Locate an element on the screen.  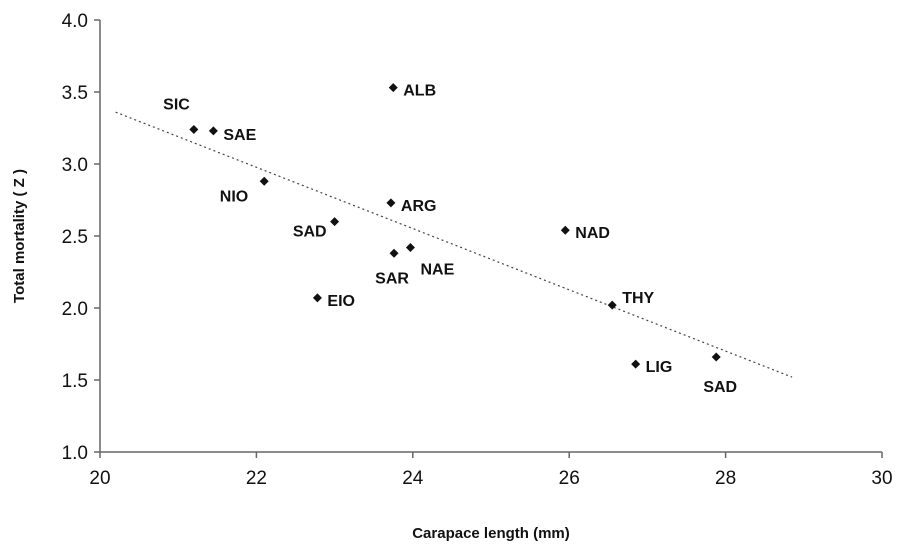
point-label: LIG is located at coordinates (659, 367).